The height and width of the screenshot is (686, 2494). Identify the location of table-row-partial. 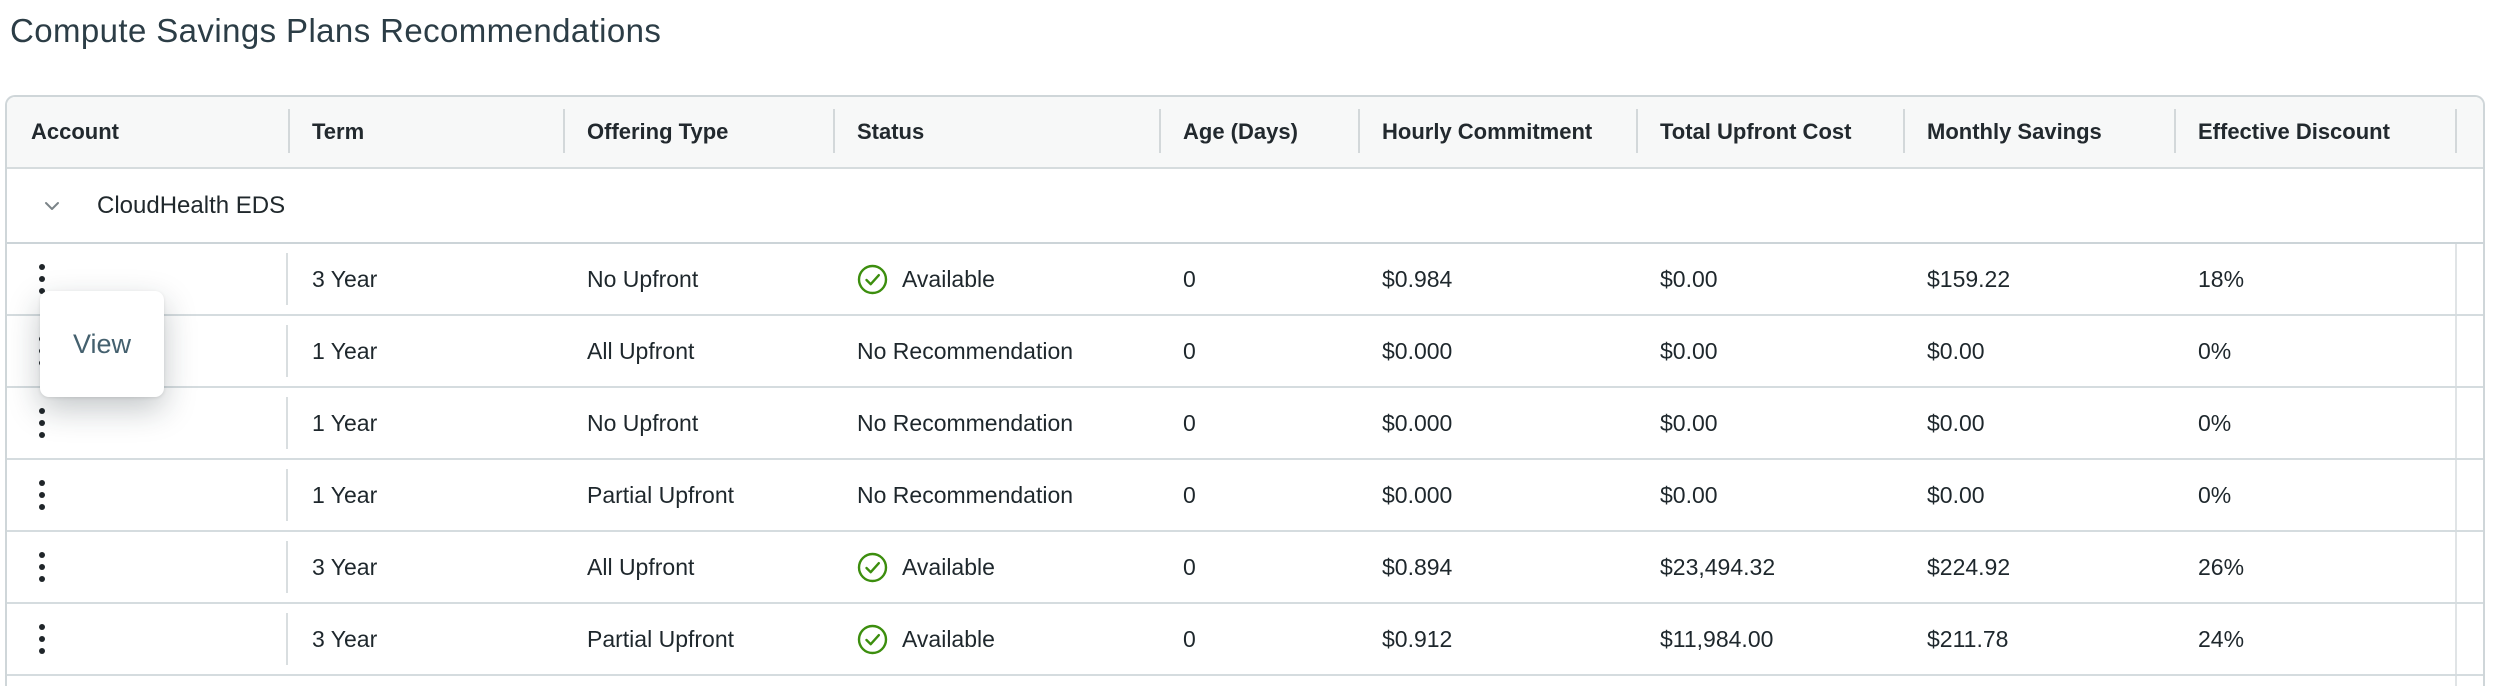
(1245, 681).